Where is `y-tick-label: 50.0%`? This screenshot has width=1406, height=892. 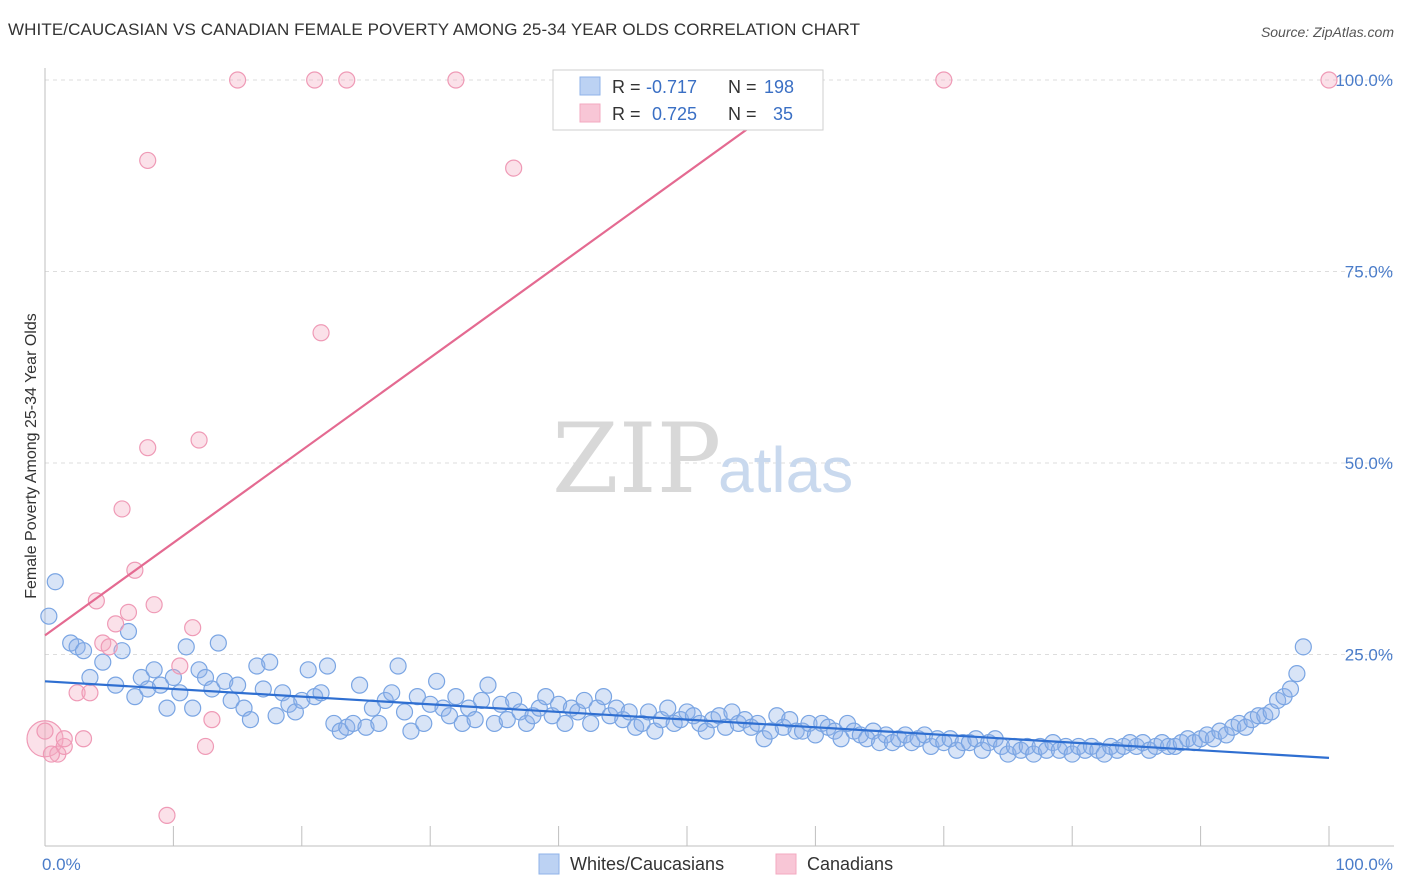
y-tick-label: 50.0% is located at coordinates (1369, 463).